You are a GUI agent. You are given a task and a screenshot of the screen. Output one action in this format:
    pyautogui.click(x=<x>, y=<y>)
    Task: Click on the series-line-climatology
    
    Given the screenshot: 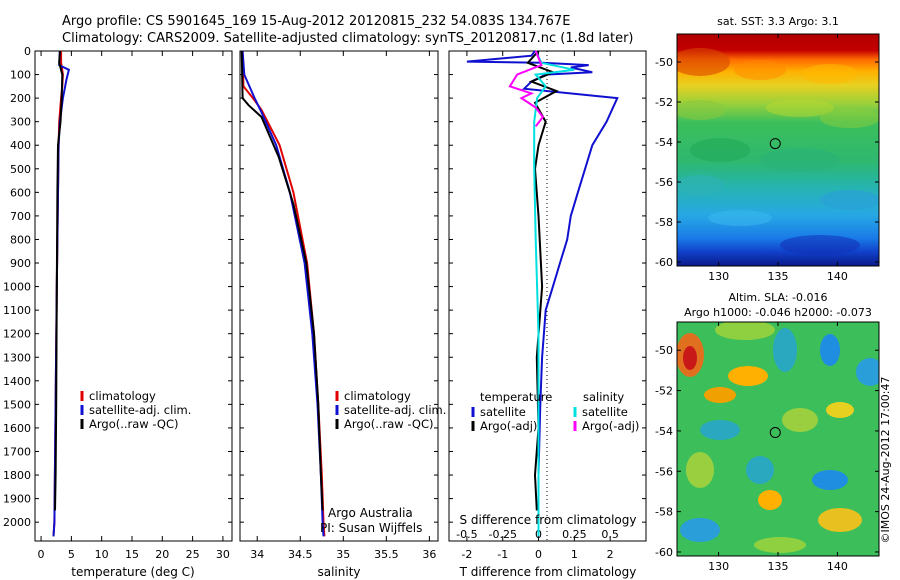 What is the action you would take?
    pyautogui.click(x=283, y=293)
    